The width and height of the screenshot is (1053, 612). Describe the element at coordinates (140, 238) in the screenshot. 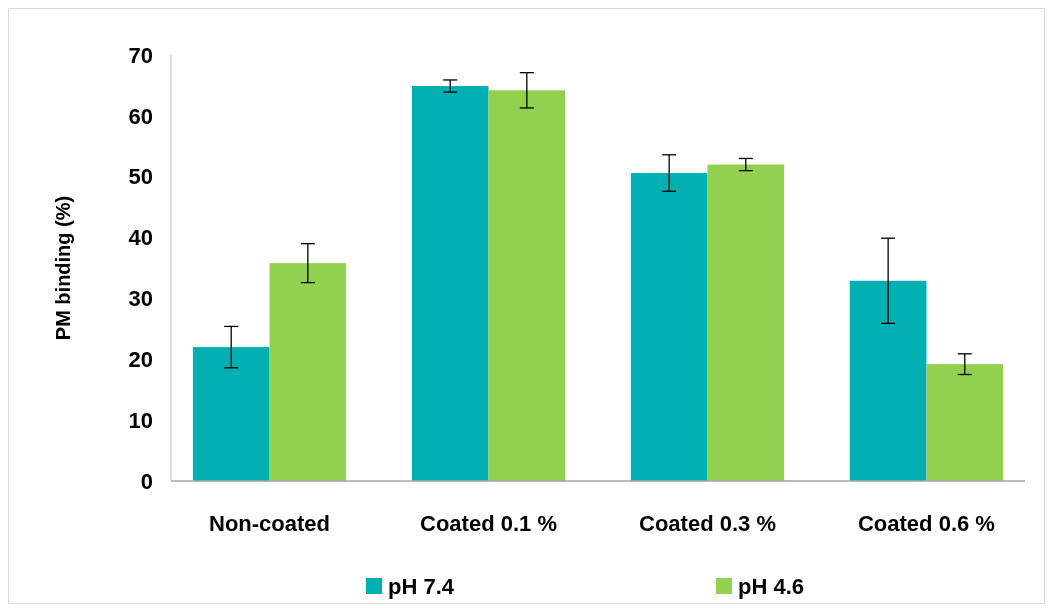

I see `y-tick-label: 40` at that location.